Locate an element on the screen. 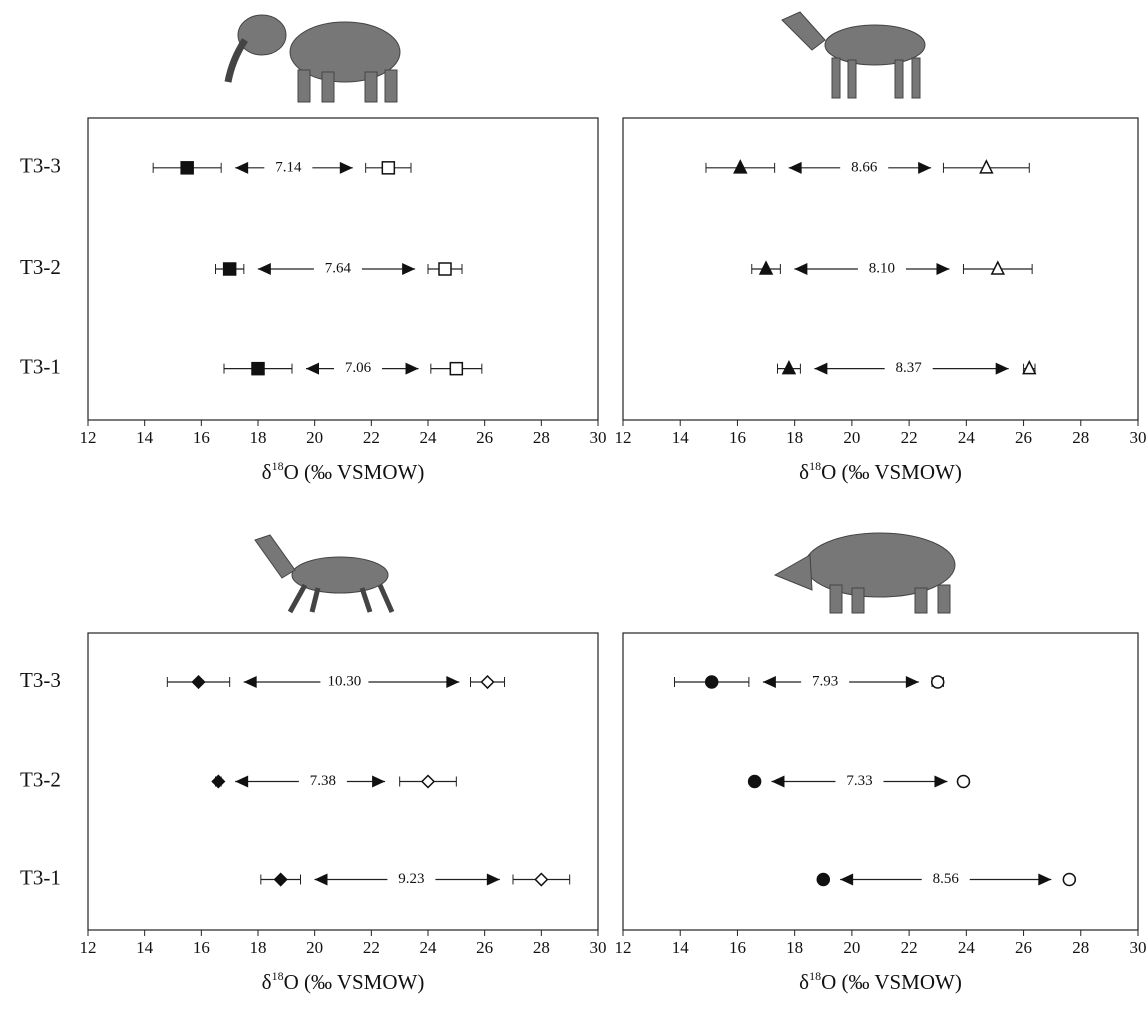 This screenshot has height=1009, width=1148. y-tick-label: T3-3 is located at coordinates (40, 680).